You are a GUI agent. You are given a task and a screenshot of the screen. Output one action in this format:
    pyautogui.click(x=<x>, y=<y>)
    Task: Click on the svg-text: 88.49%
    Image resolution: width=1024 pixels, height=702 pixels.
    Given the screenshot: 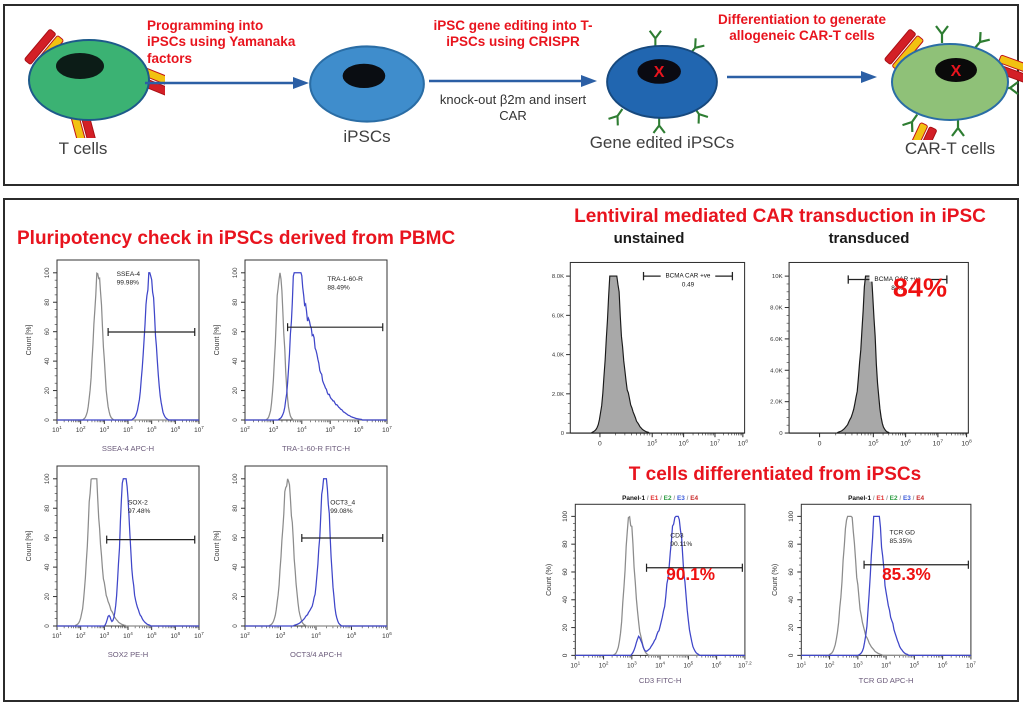 What is the action you would take?
    pyautogui.click(x=338, y=287)
    